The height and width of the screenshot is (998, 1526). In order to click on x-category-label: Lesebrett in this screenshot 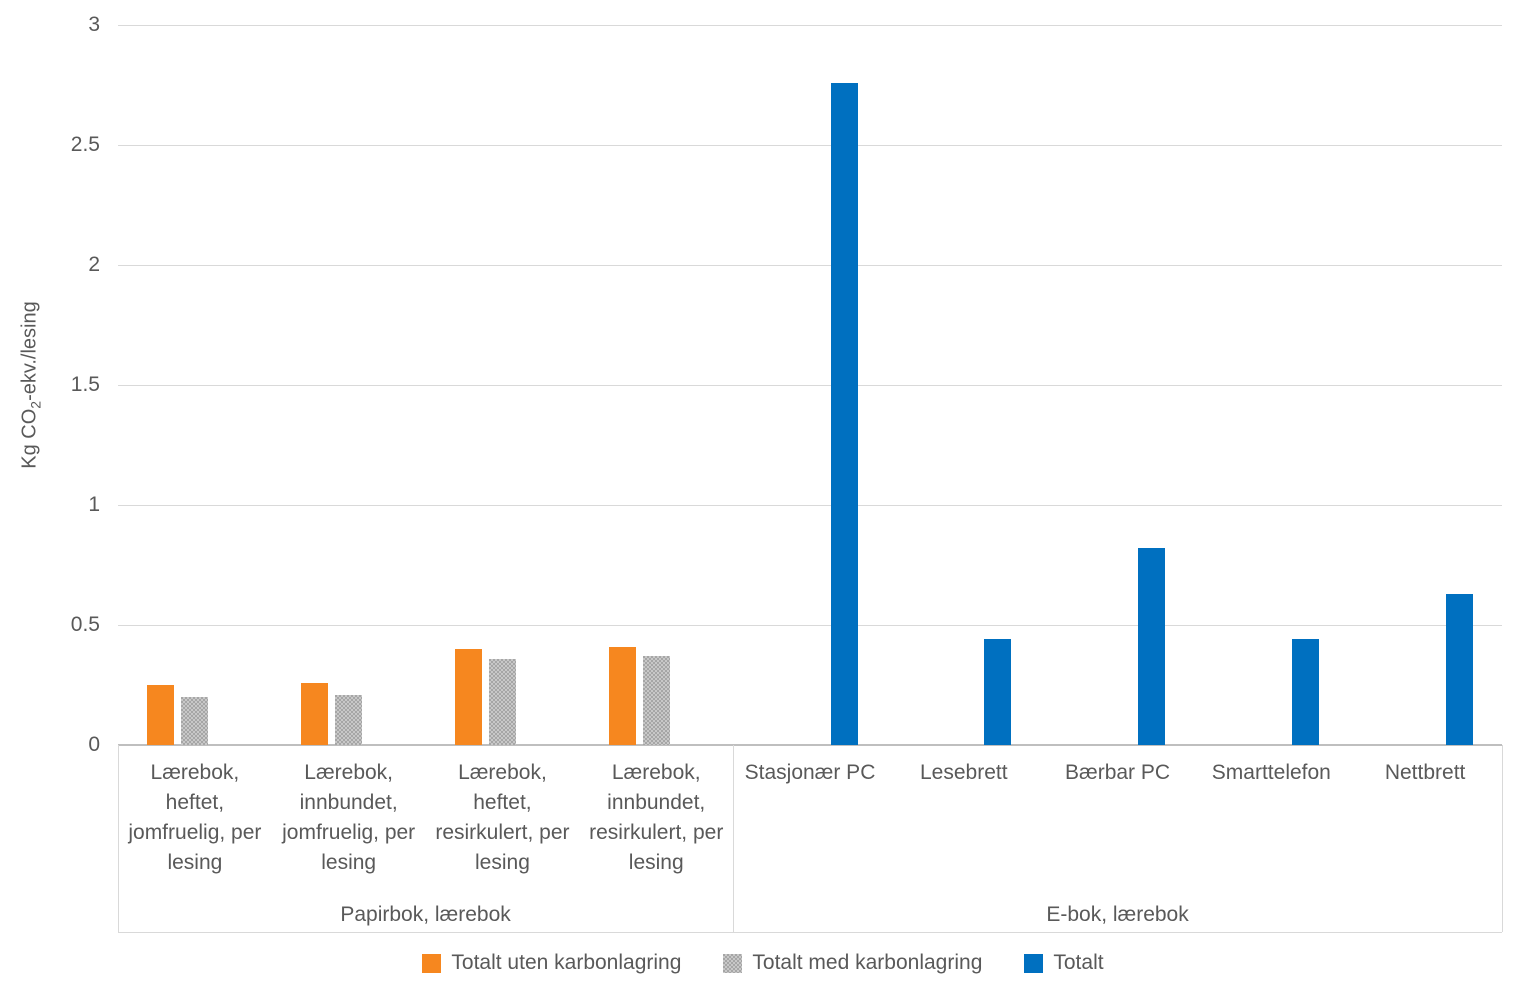, I will do `click(963, 772)`.